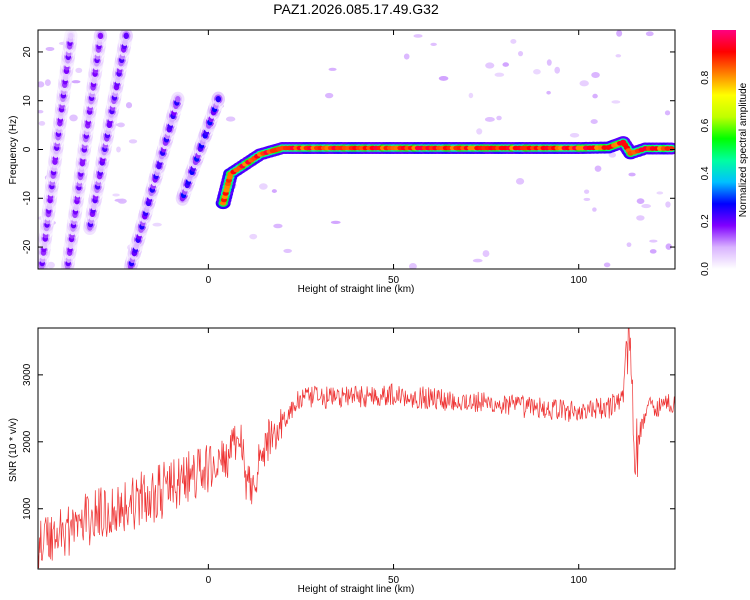 The height and width of the screenshot is (600, 750). What do you see at coordinates (13, 450) in the screenshot?
I see `snr-ylabel: SNR (10 * v/v)` at bounding box center [13, 450].